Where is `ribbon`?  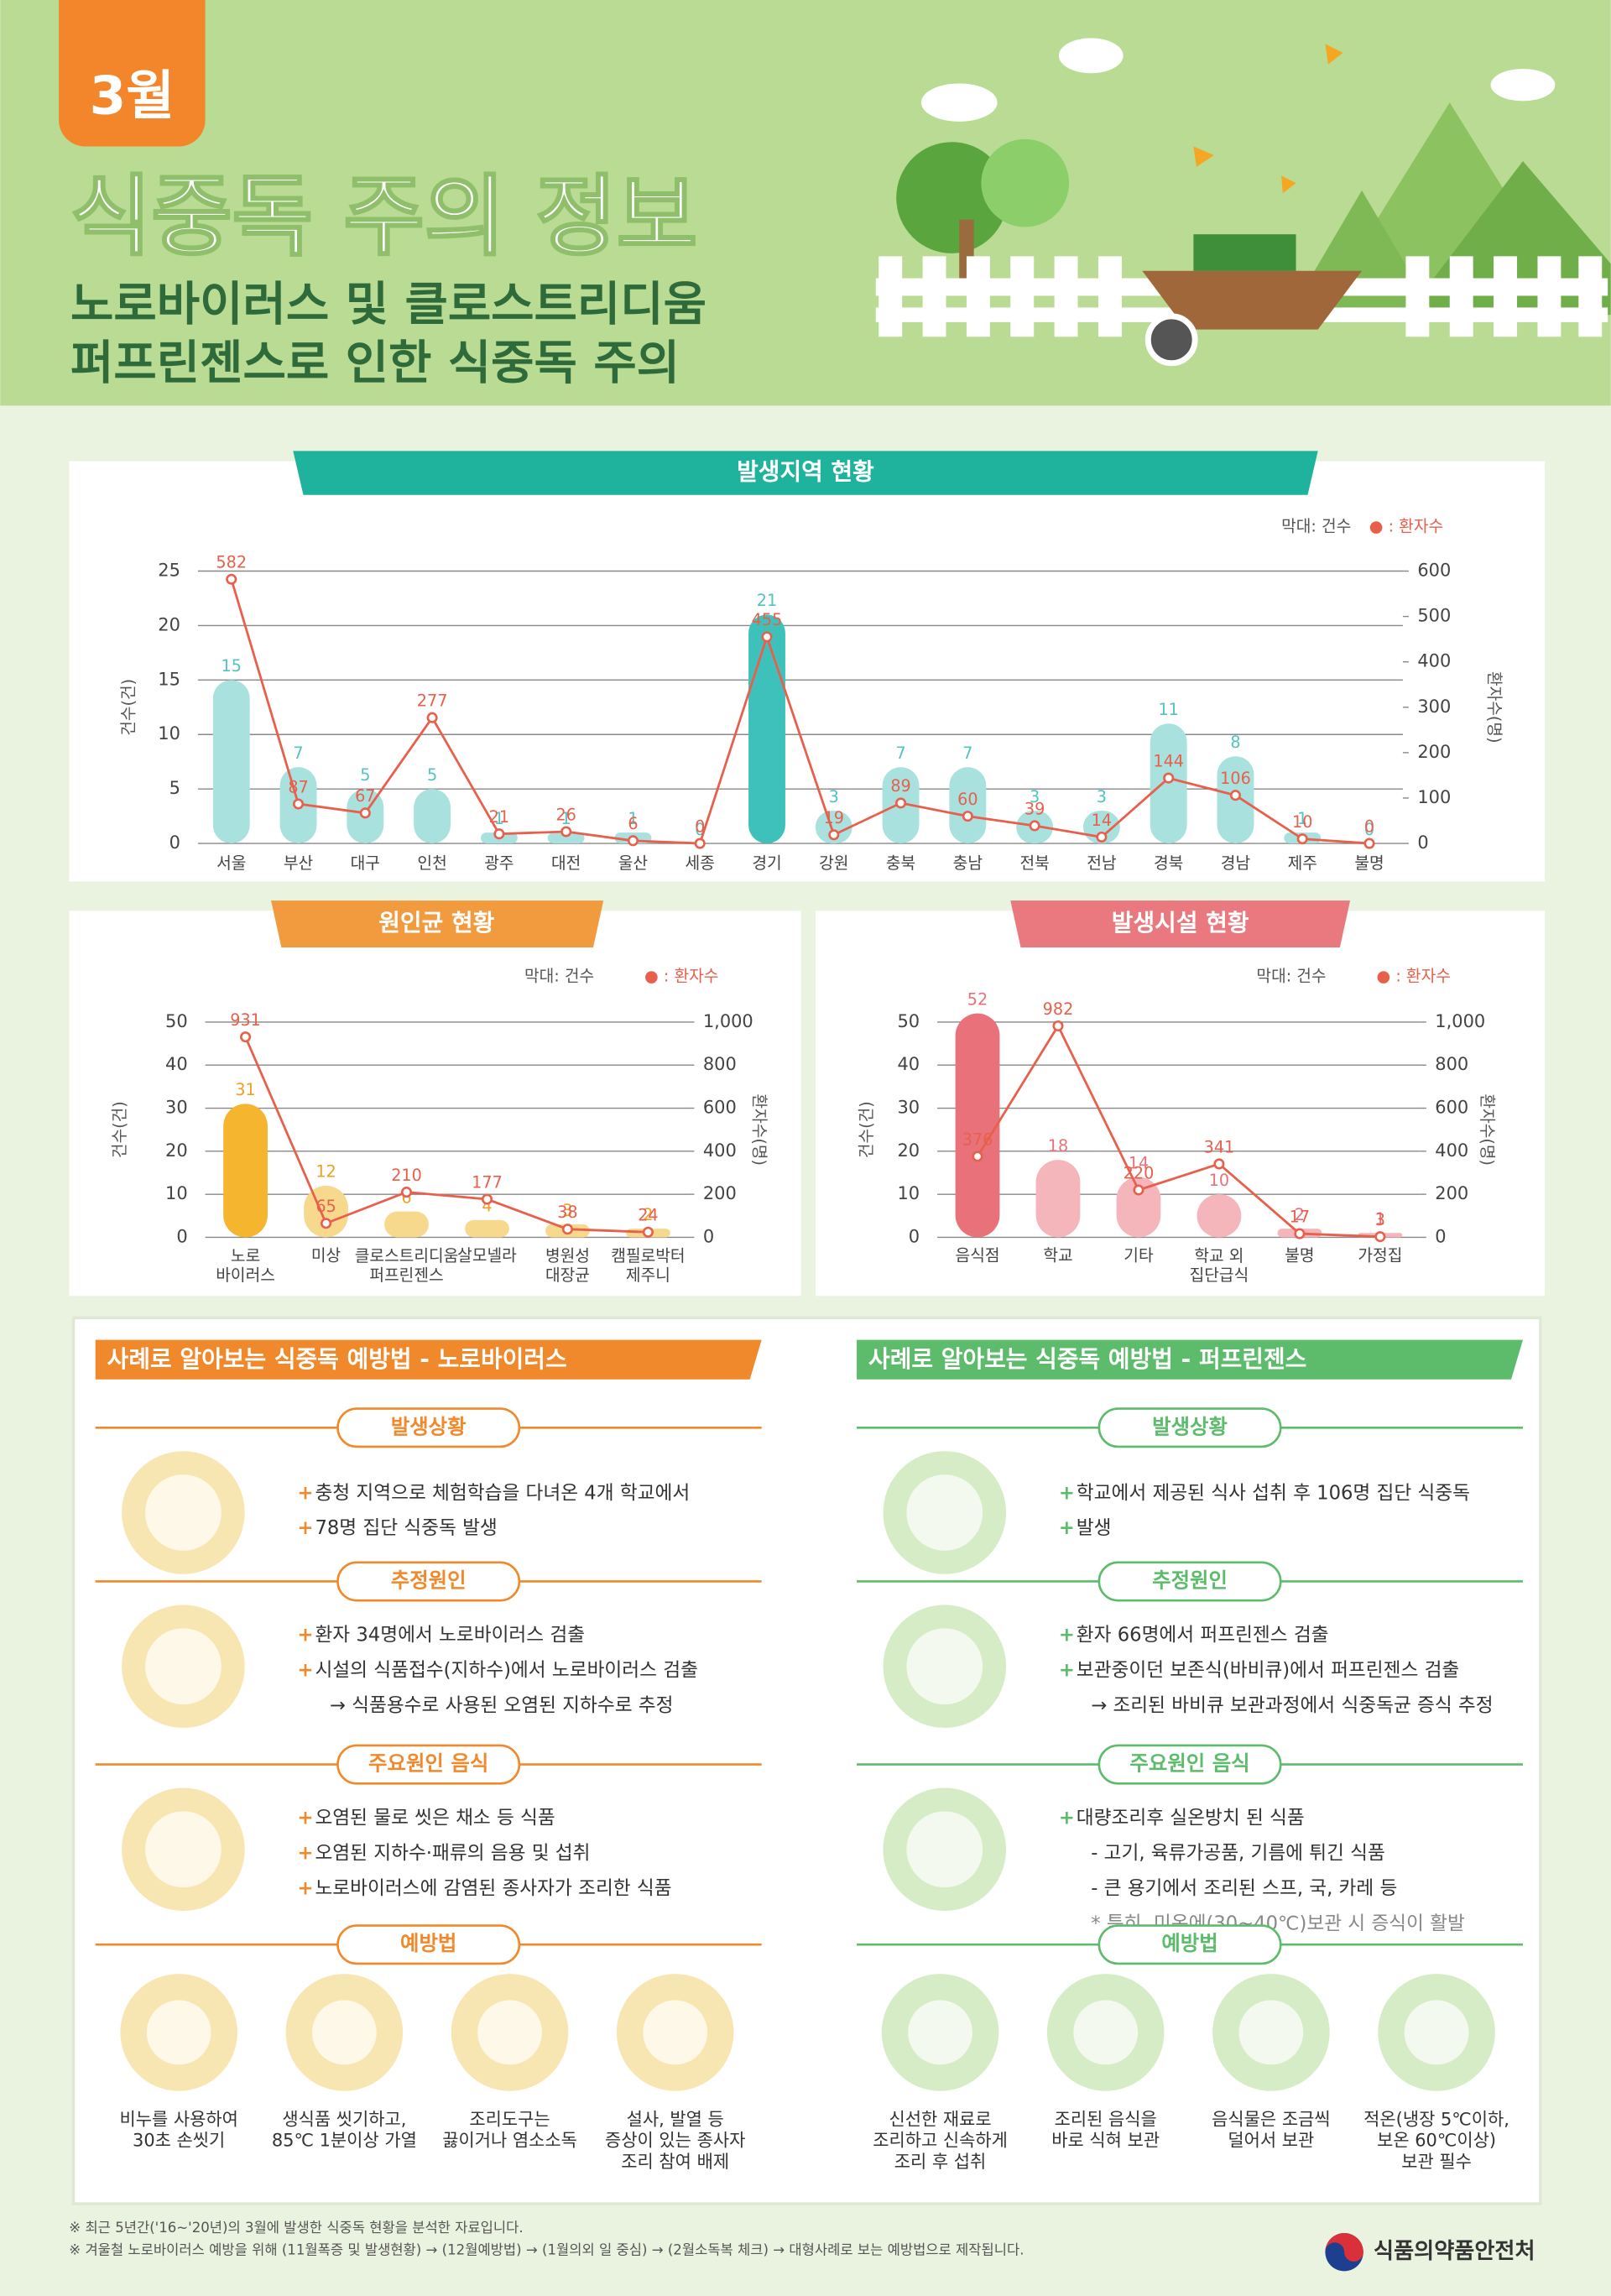
ribbon is located at coordinates (438, 923).